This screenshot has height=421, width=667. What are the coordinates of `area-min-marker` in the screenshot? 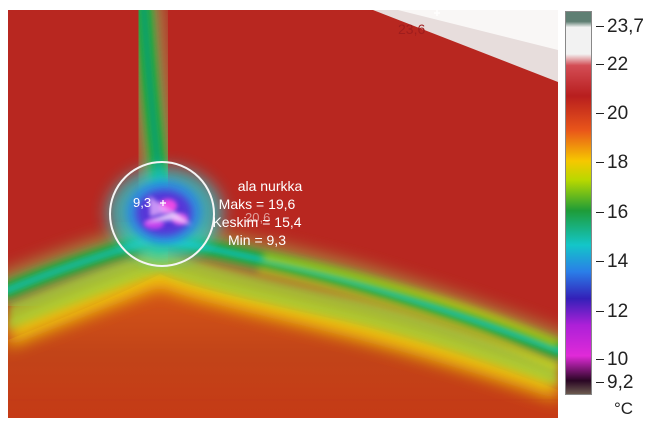 It's located at (163, 203).